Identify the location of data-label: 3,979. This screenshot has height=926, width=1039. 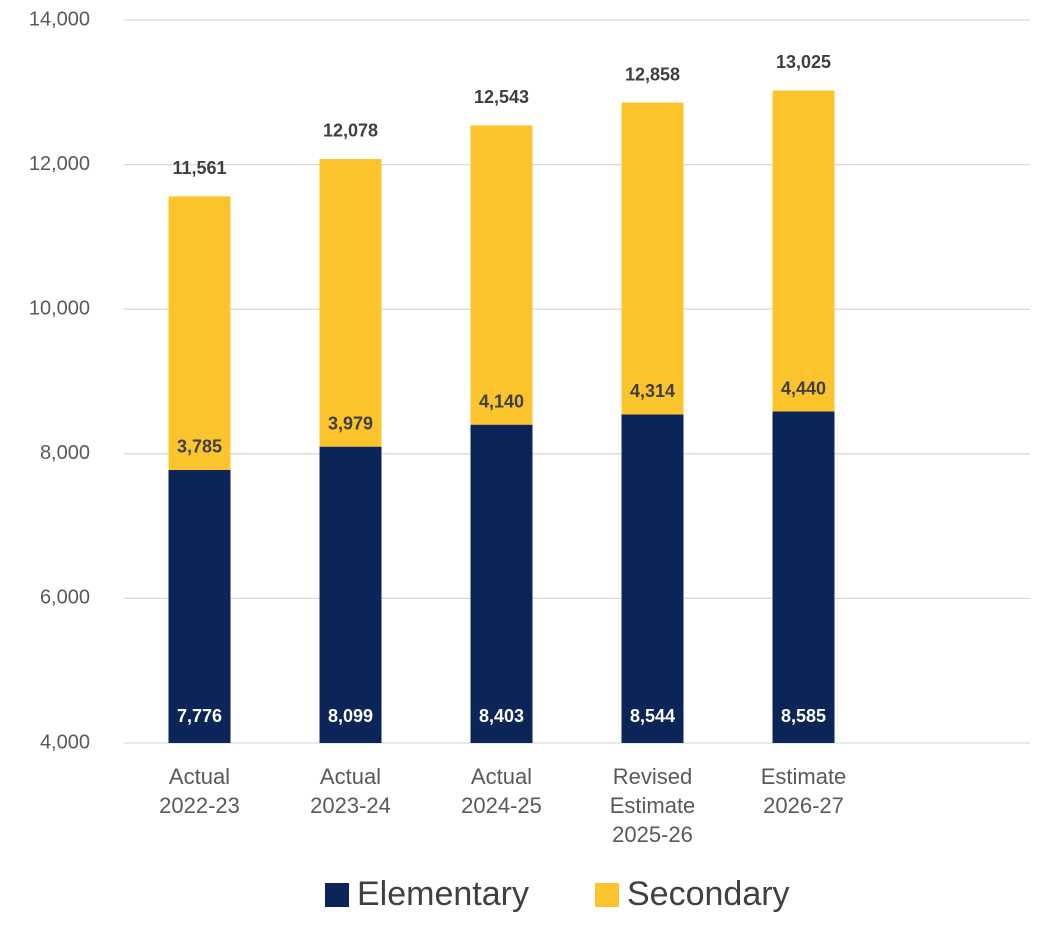
(350, 423).